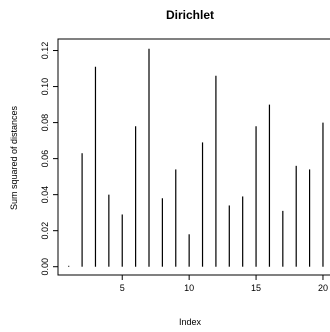 The height and width of the screenshot is (332, 330). I want to click on x-axis-label: Index, so click(190, 322).